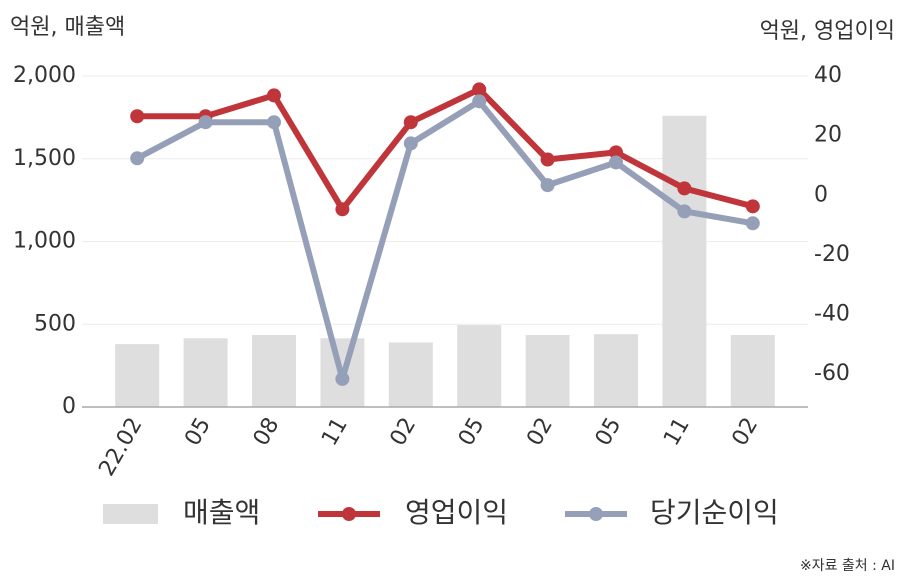 The image size is (908, 584). I want to click on legend-label: 당기순이익, so click(714, 512).